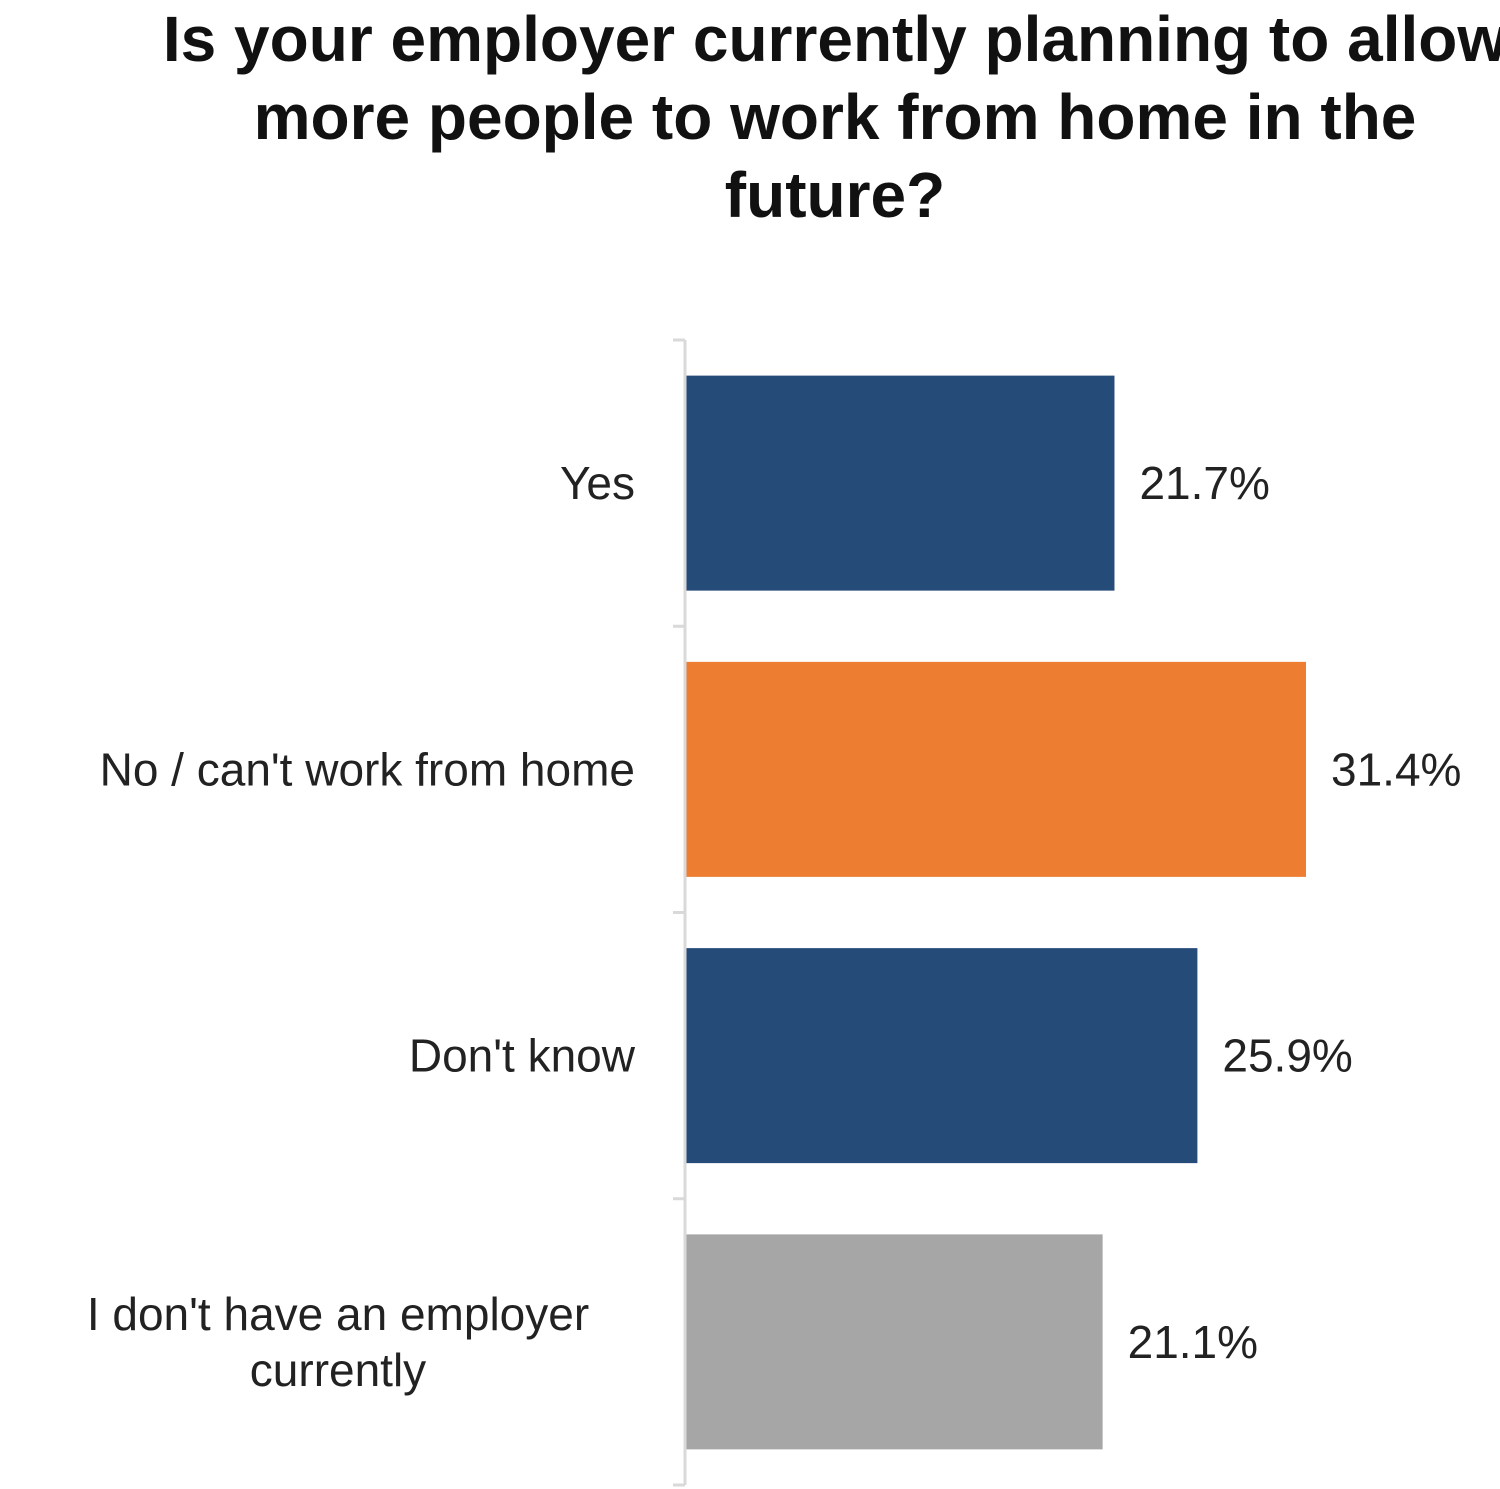 This screenshot has width=1500, height=1489. Describe the element at coordinates (679, 912) in the screenshot. I see `y-axis-ticks` at that location.